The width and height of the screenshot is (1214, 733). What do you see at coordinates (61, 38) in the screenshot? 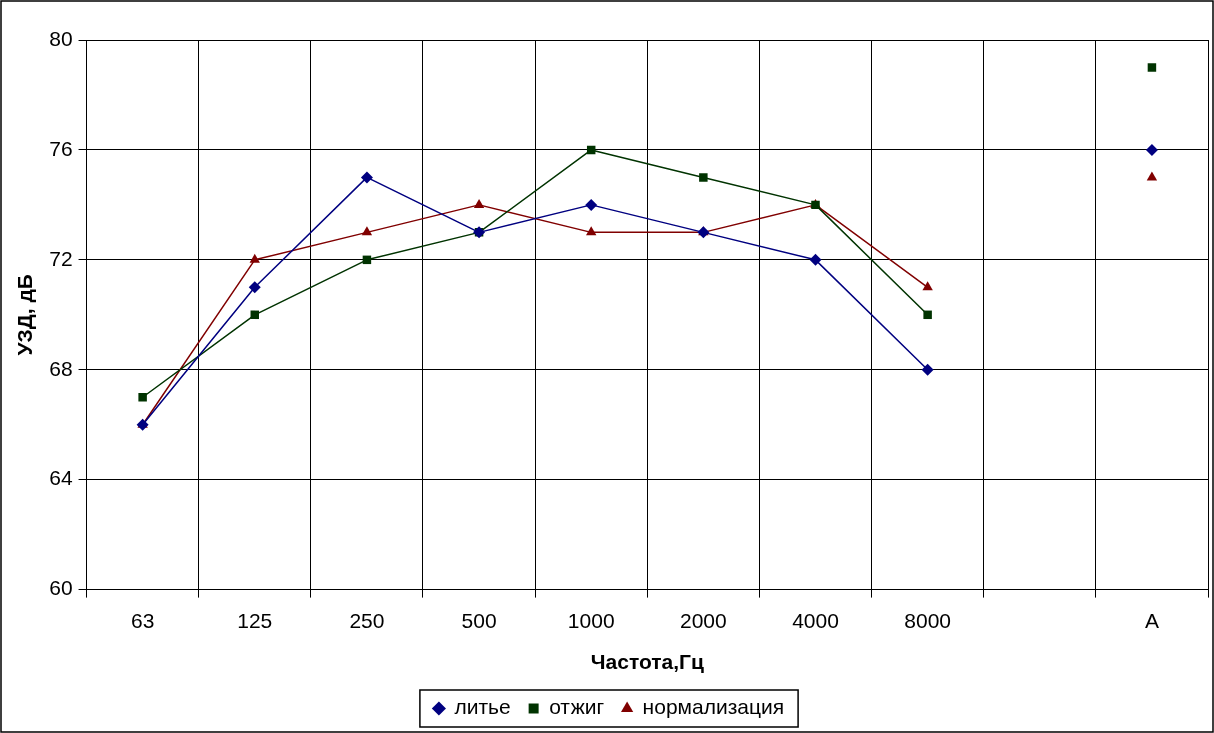
I see `y-tick-label: 80` at bounding box center [61, 38].